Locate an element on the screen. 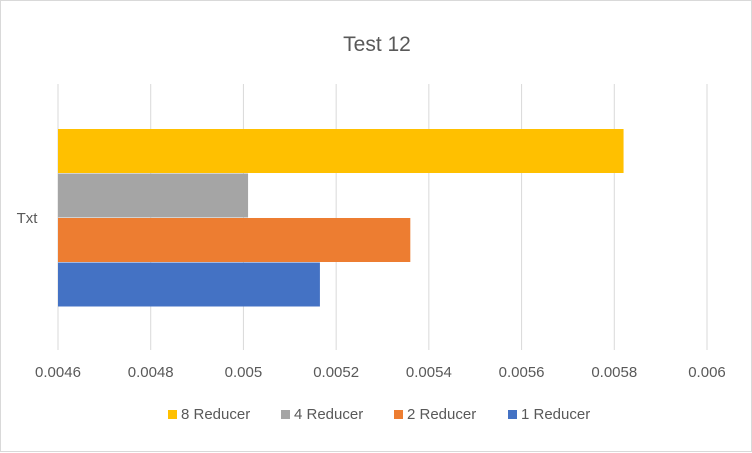 This screenshot has height=453, width=752. x-tick-label: 0.0048 is located at coordinates (151, 372).